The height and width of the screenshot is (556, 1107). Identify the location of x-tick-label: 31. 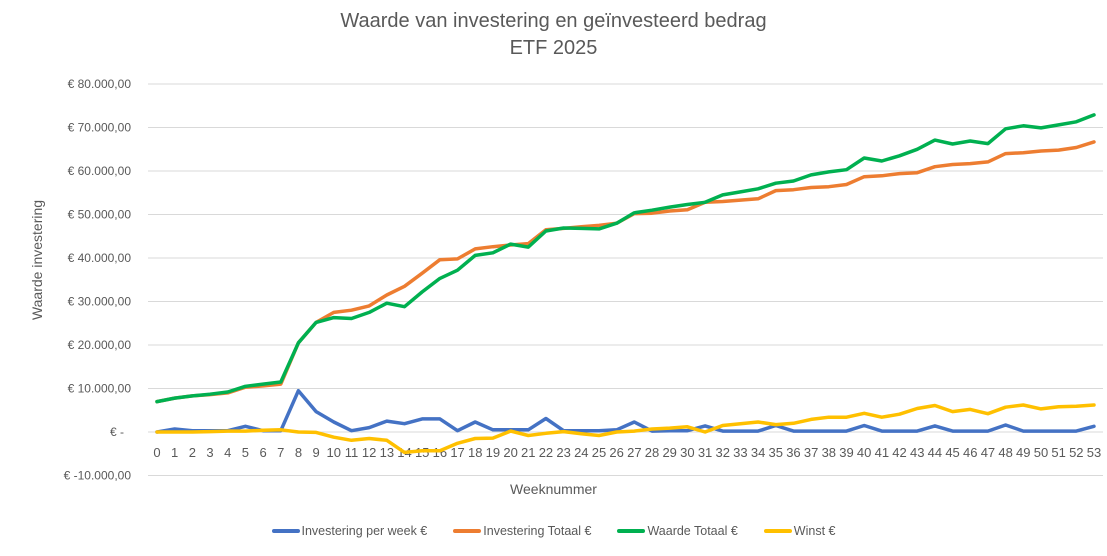
(705, 452).